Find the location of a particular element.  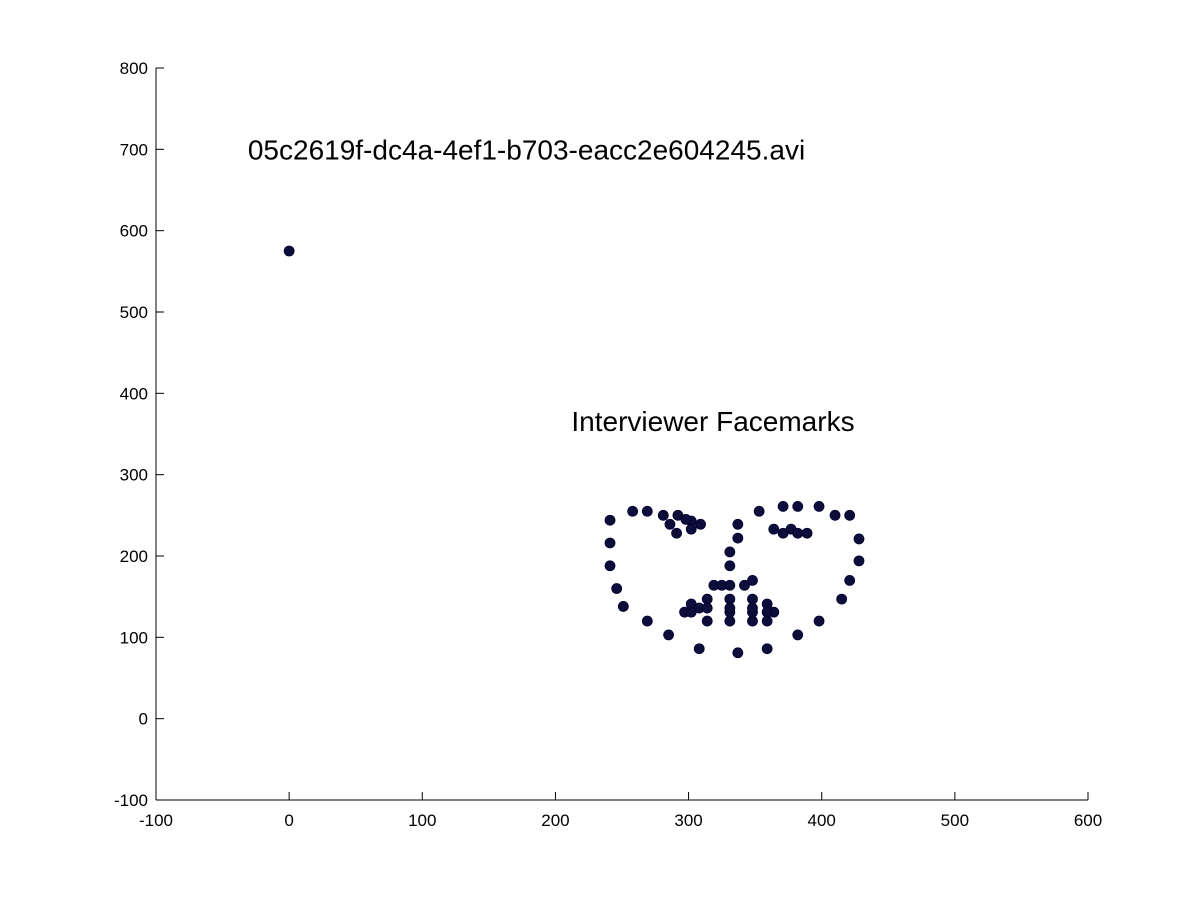

annotation-text: Interviewer Facemarks is located at coordinates (712, 421).